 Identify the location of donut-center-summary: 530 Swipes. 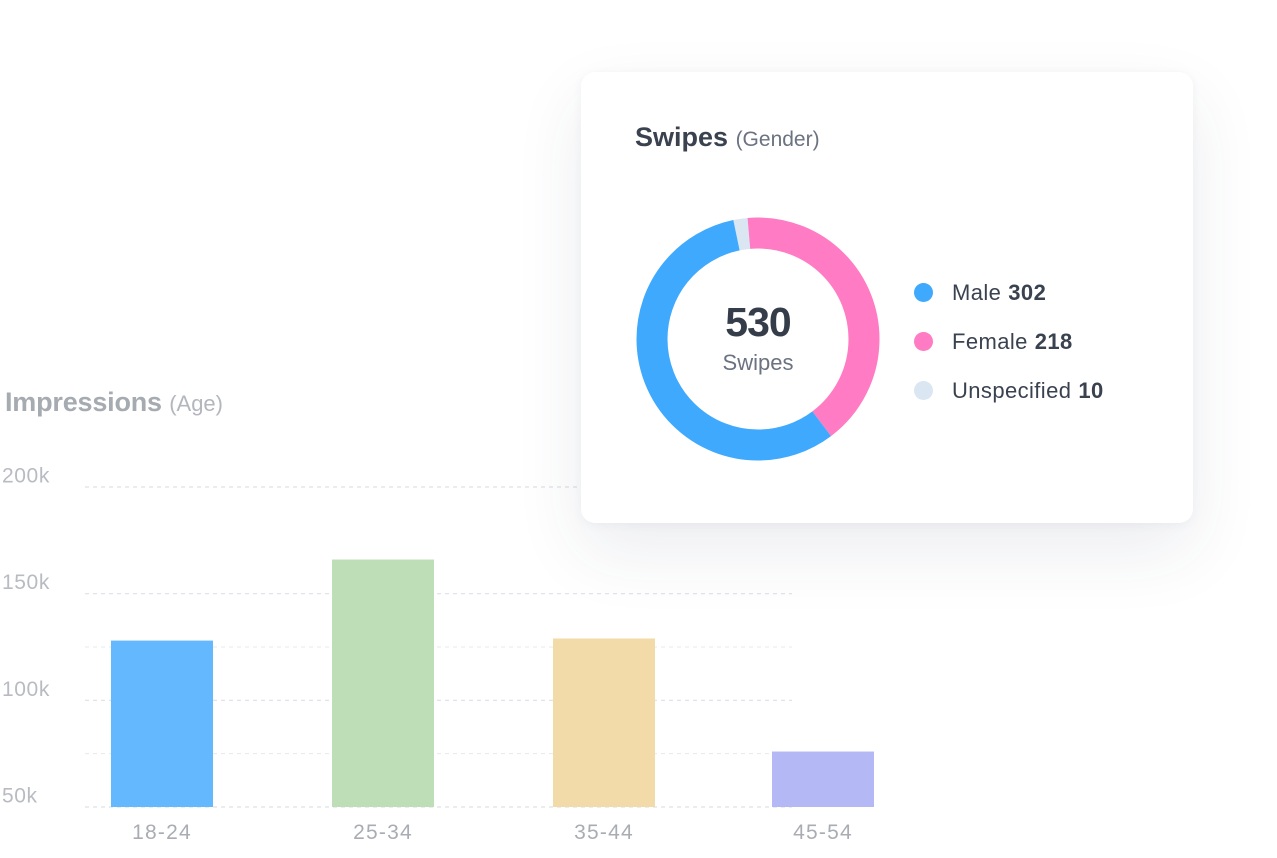
(758, 338).